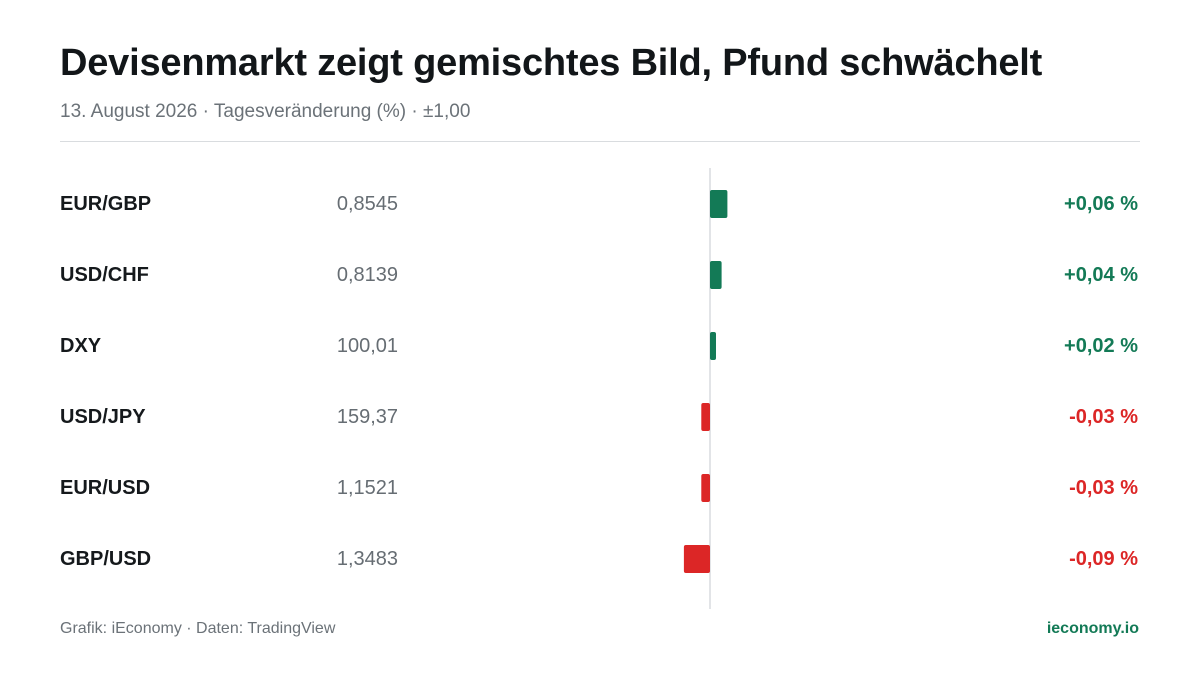  I want to click on pair-label: USD/CHF, so click(104, 275).